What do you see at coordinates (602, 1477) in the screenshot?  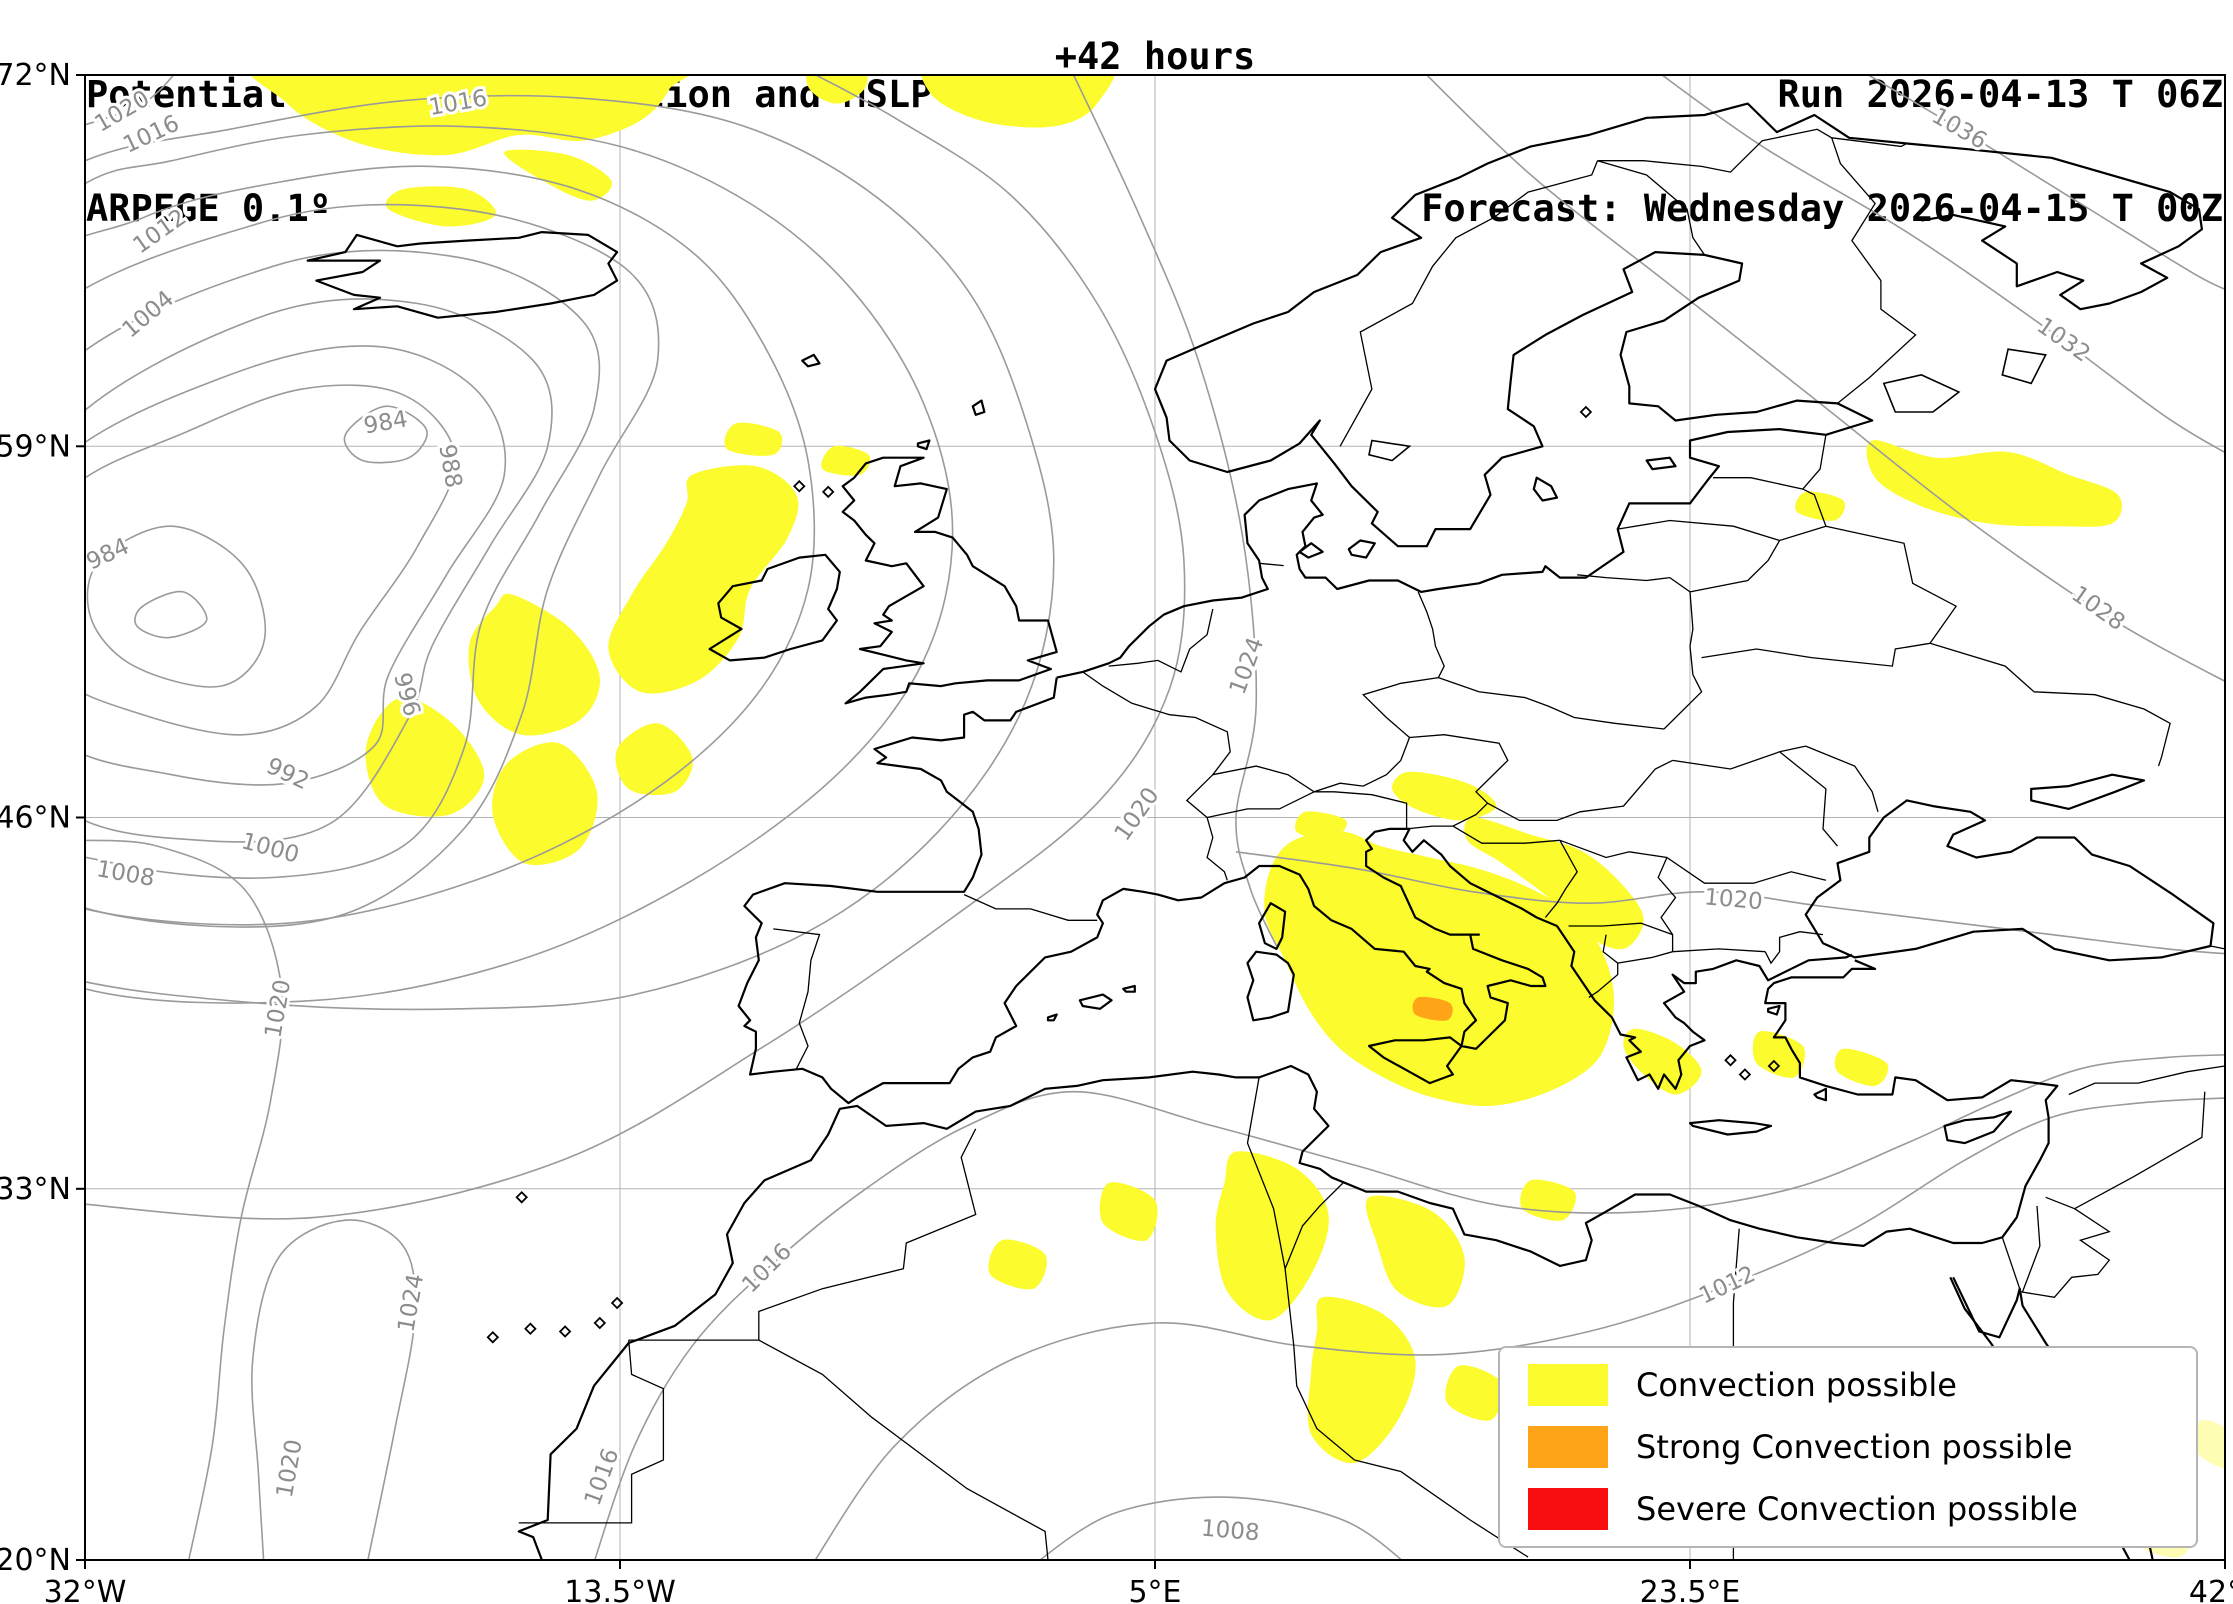 I see `isobar-label: 1016` at bounding box center [602, 1477].